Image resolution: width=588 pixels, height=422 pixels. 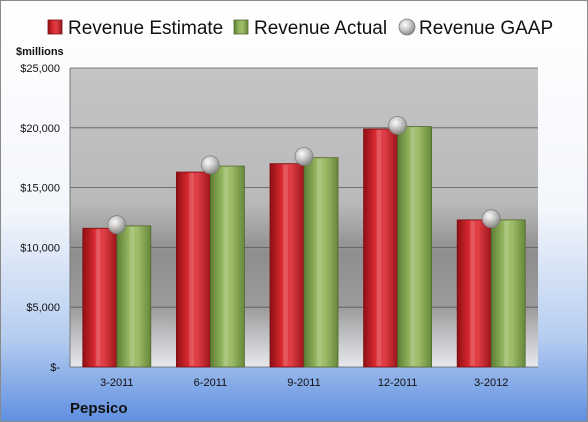 What do you see at coordinates (486, 28) in the screenshot?
I see `legend-label: Revenue GAAP` at bounding box center [486, 28].